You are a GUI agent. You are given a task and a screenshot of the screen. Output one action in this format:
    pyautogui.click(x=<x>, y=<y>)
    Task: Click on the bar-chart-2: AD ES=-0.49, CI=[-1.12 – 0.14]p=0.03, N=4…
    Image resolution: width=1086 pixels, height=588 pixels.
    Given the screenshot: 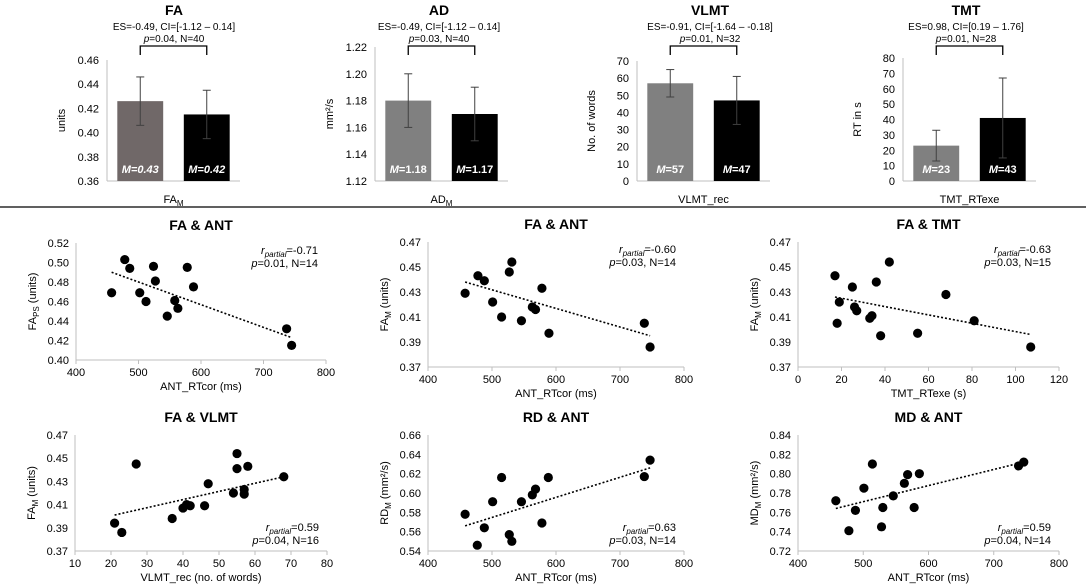 What is the action you would take?
    pyautogui.click(x=416, y=105)
    